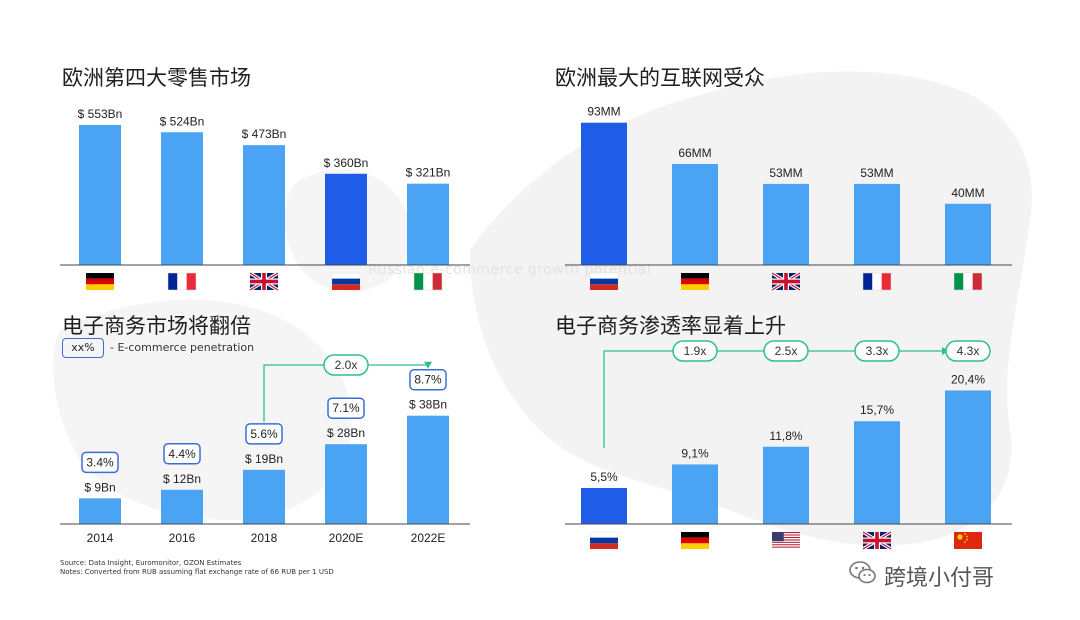 This screenshot has width=1080, height=620. What do you see at coordinates (670, 326) in the screenshot?
I see `title-ecommerce-penetration: 电子商务渗透率显着上升` at bounding box center [670, 326].